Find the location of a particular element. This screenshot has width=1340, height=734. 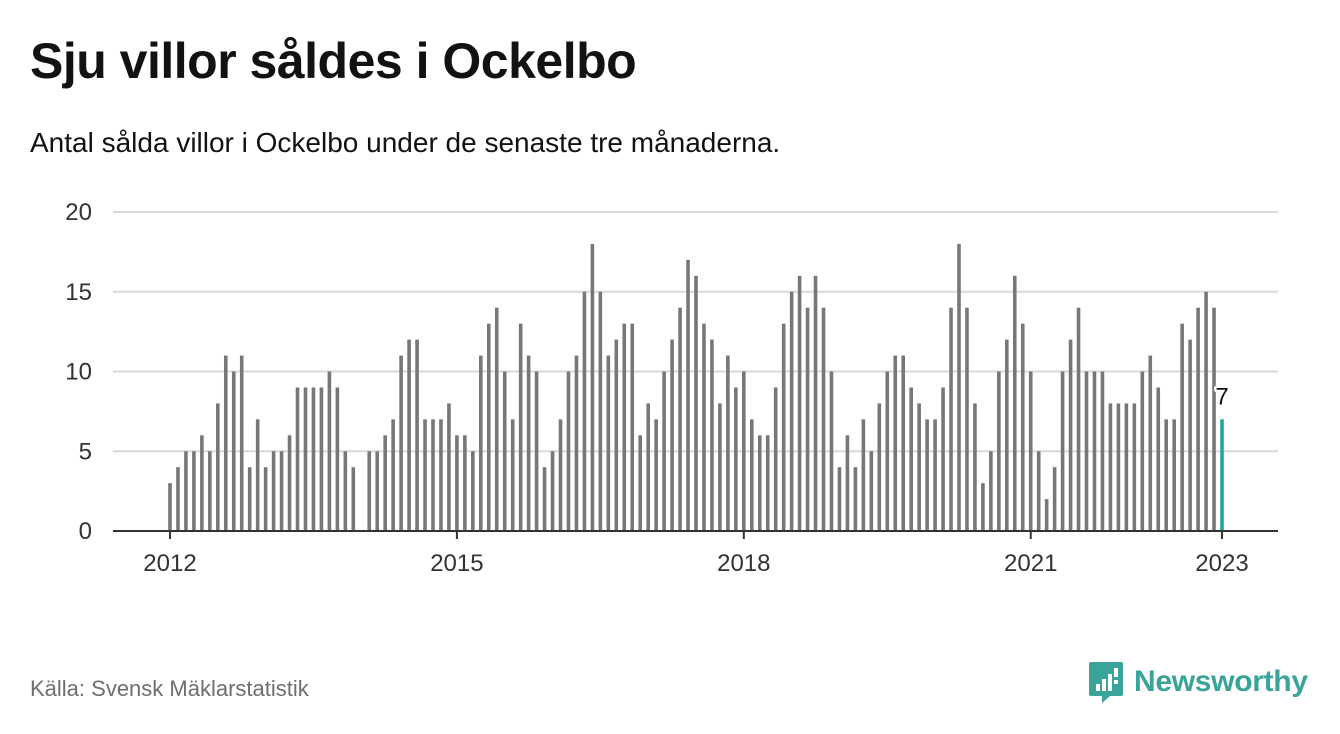

chart-title: Sju villor såldes i Ockelbo is located at coordinates (333, 61).